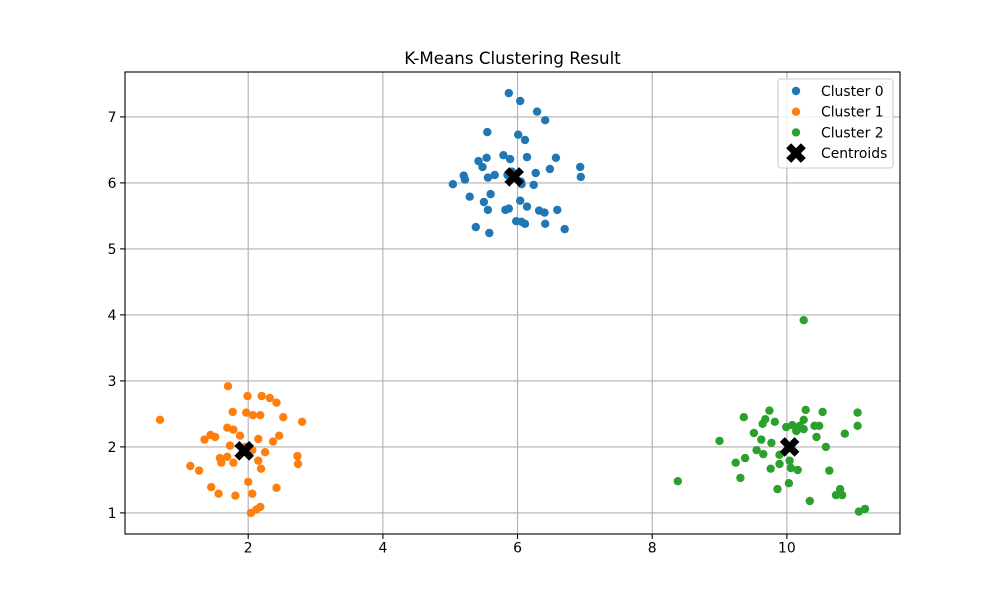  Describe the element at coordinates (852, 113) in the screenshot. I see `legend-label: Cluster 1` at that location.